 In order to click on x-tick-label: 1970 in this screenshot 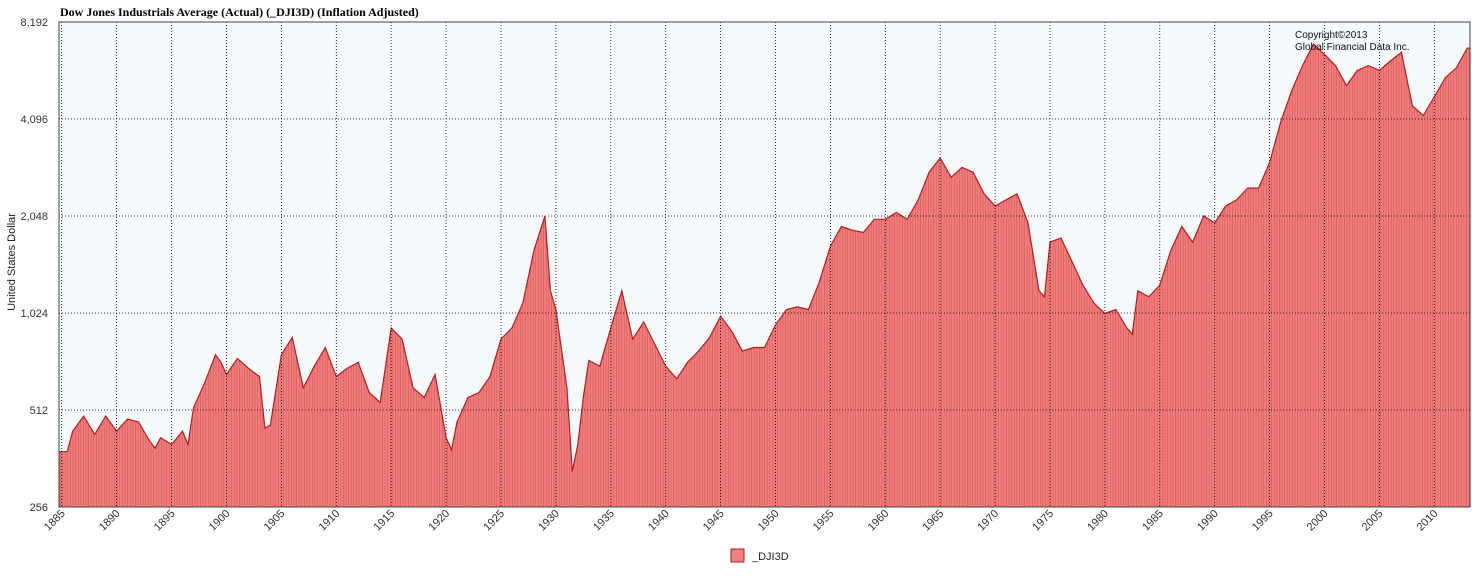, I will do `click(988, 521)`.